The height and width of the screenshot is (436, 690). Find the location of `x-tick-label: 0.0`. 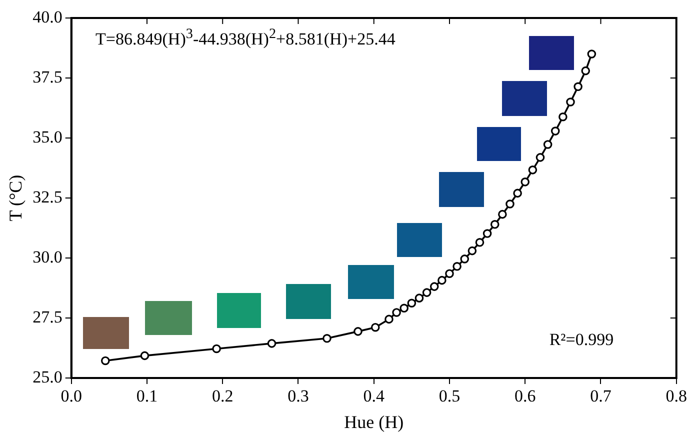

x-tick-label: 0.0 is located at coordinates (71, 396).